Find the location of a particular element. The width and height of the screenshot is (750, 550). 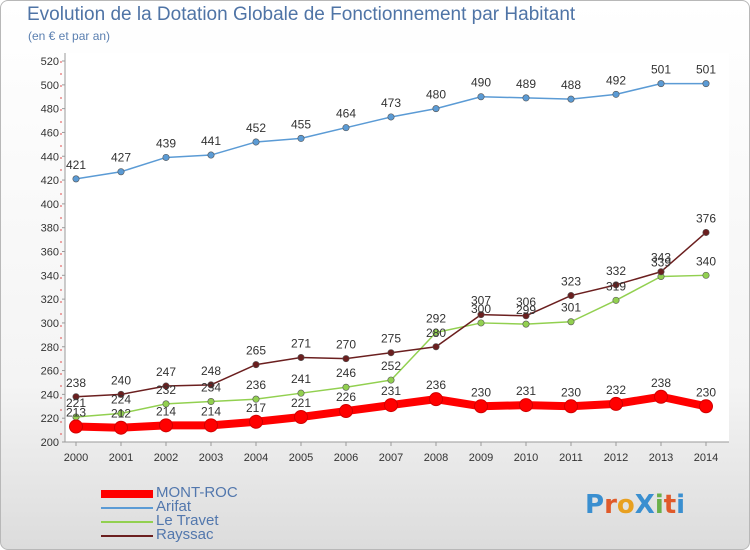

data-label-arifat: 455 is located at coordinates (301, 124).